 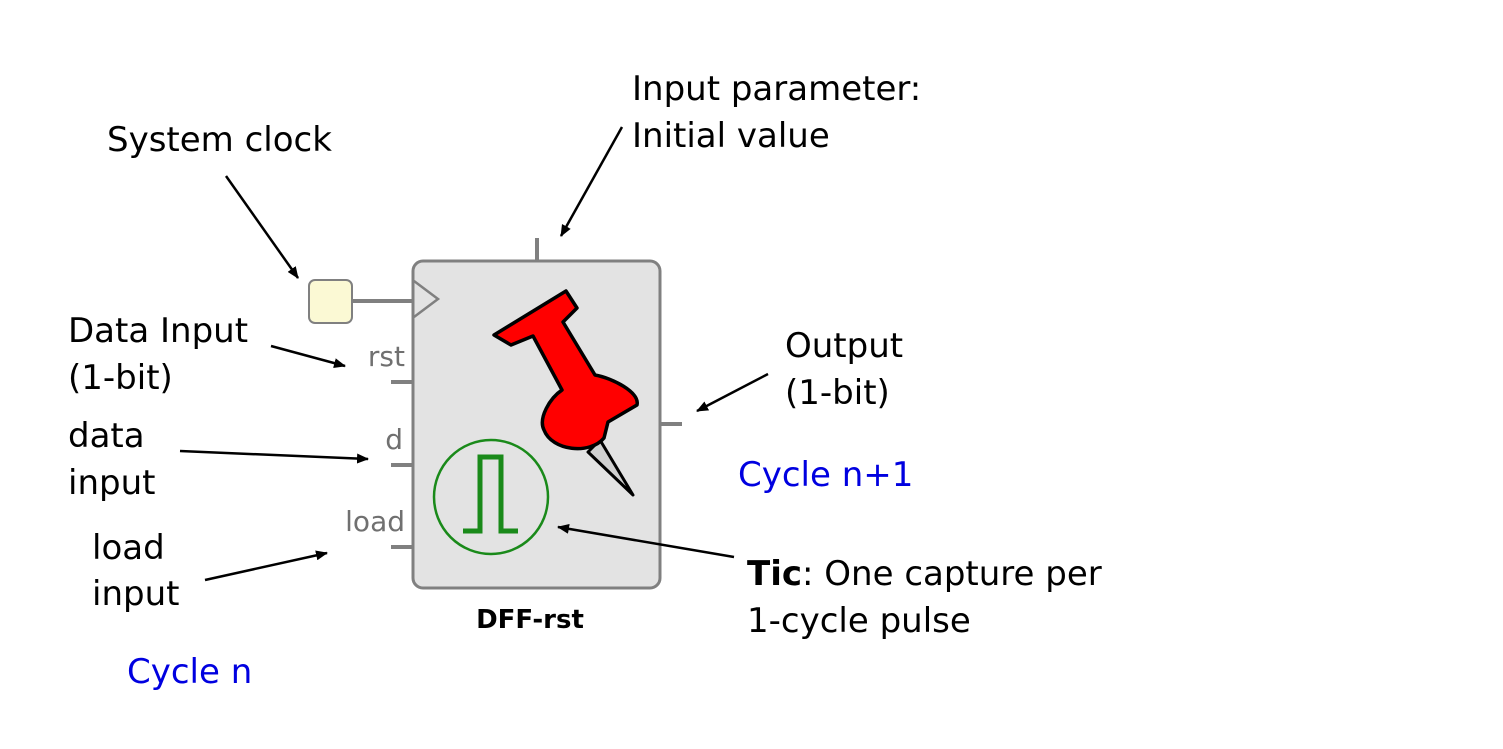 What do you see at coordinates (565, 393) in the screenshot?
I see `pushpin-icon` at bounding box center [565, 393].